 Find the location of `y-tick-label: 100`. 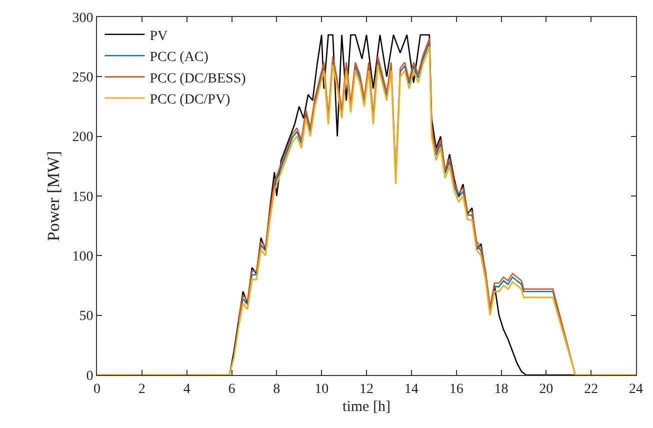

y-tick-label: 100 is located at coordinates (83, 257).